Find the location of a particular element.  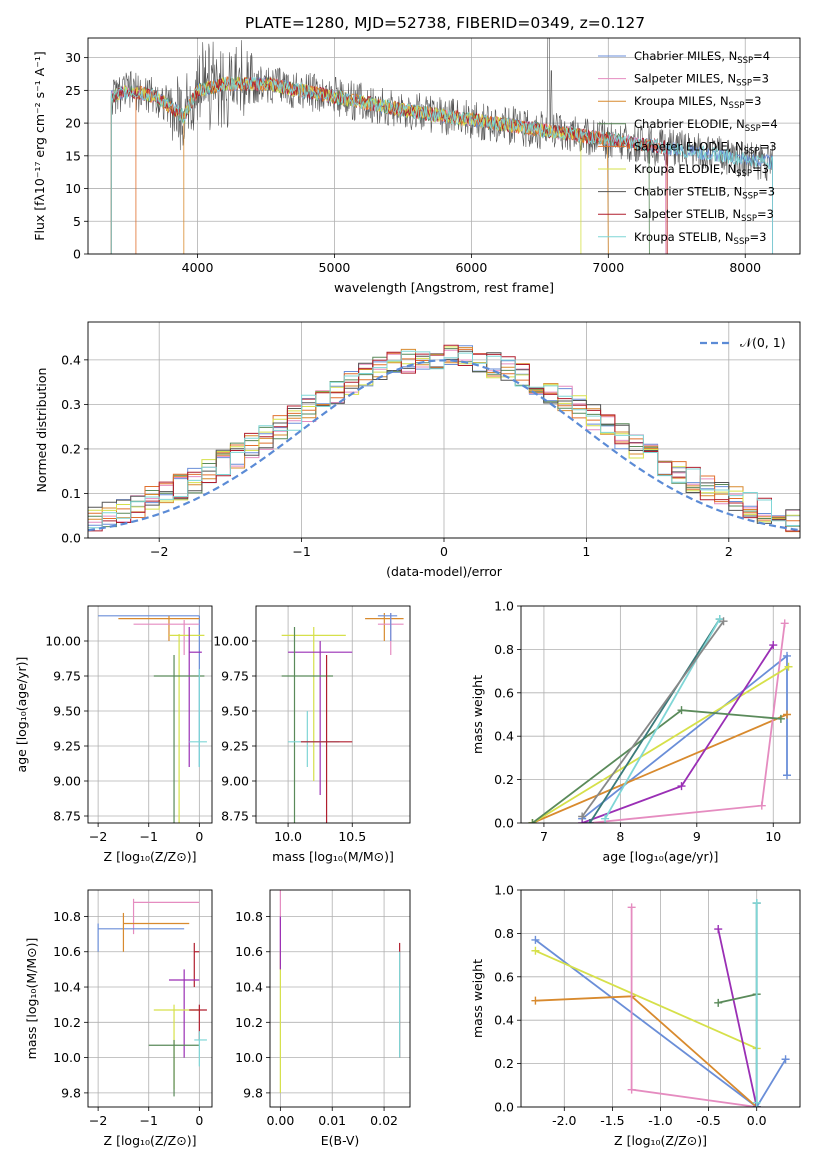

x-tick-label: 2 is located at coordinates (729, 551).